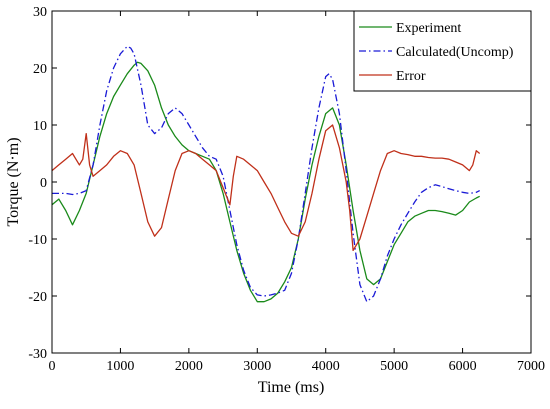  I want to click on x-tick-label: 5000, so click(394, 366).